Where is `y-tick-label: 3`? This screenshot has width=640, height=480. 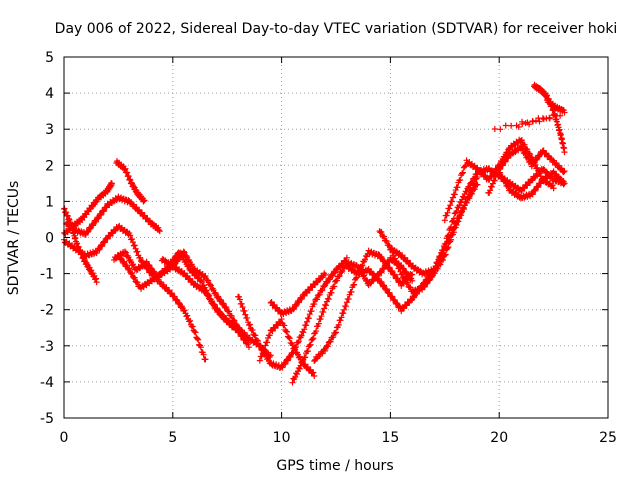 y-tick-label: 3 is located at coordinates (49, 130).